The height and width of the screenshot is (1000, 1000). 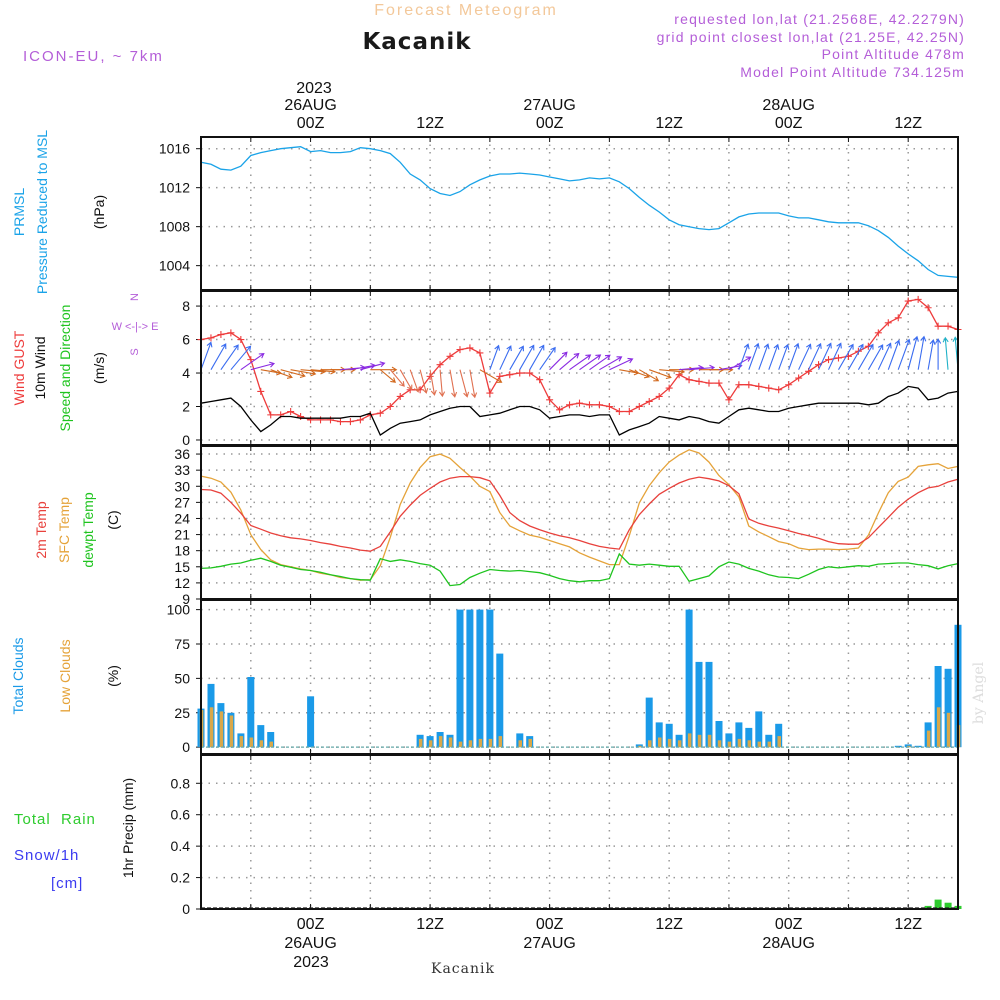 What do you see at coordinates (99, 212) in the screenshot?
I see `hpa-unit-label: (hPa)` at bounding box center [99, 212].